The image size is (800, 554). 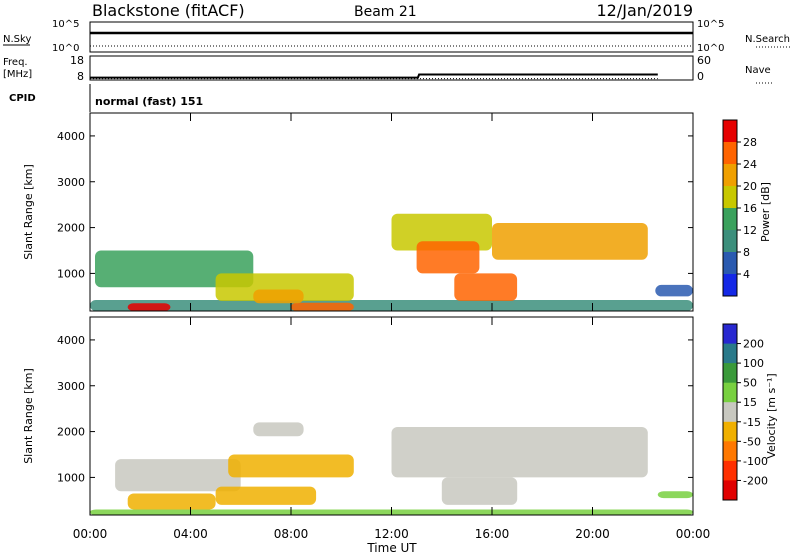 What do you see at coordinates (746, 252) in the screenshot?
I see `colorbar-tick-label: 8` at bounding box center [746, 252].